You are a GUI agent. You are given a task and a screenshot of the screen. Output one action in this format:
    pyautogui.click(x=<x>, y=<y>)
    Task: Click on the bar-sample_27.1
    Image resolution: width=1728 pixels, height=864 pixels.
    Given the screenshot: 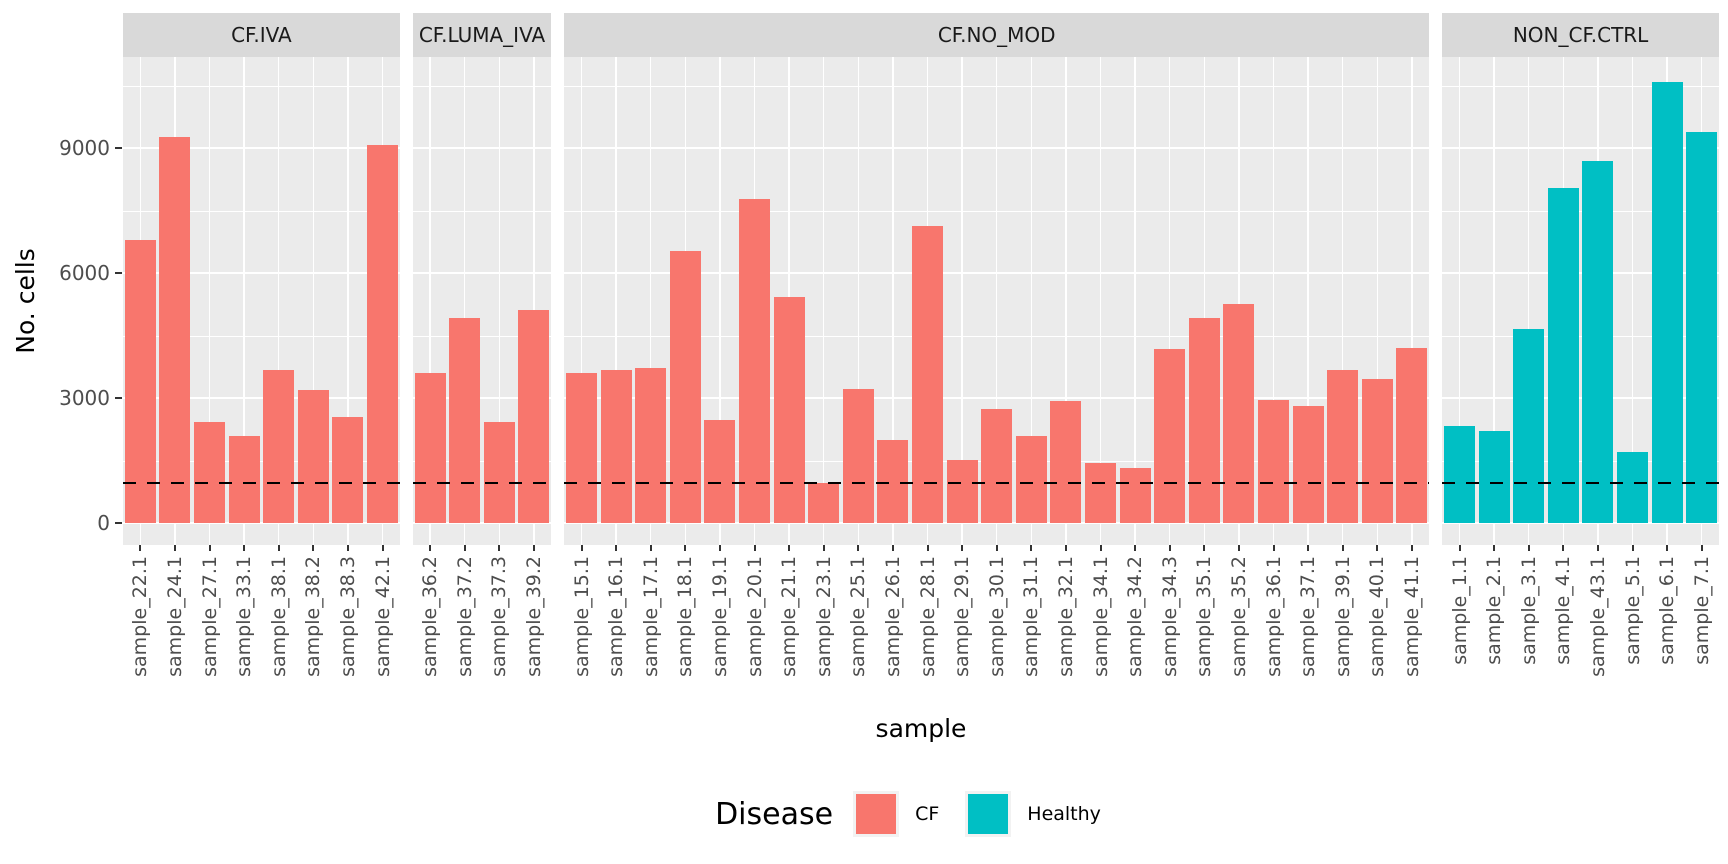 What is the action you would take?
    pyautogui.click(x=209, y=473)
    